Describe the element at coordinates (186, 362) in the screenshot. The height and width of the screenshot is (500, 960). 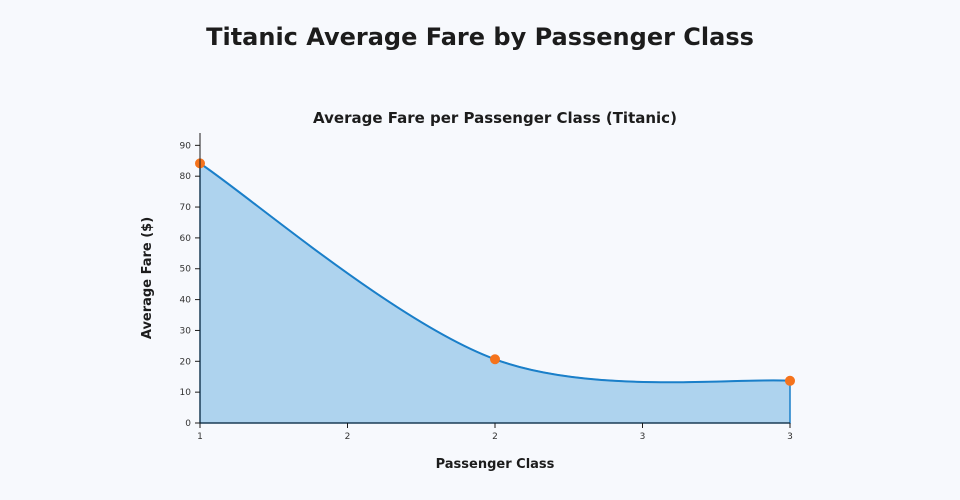
I see `y-tick-label: 20` at that location.